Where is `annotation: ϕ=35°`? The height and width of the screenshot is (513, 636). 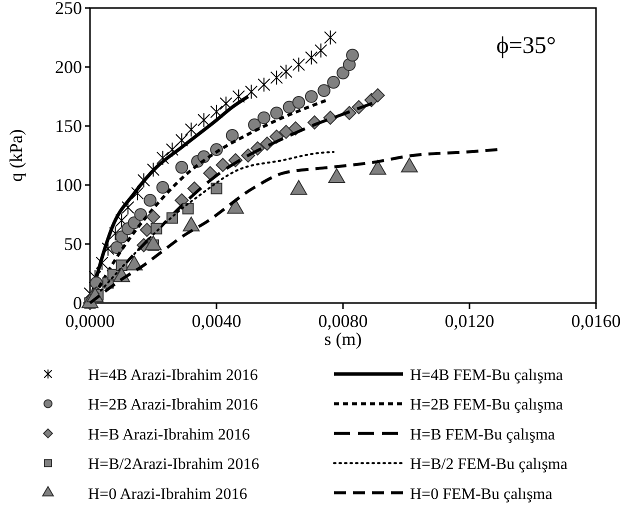 annotation: ϕ=35° is located at coordinates (526, 46).